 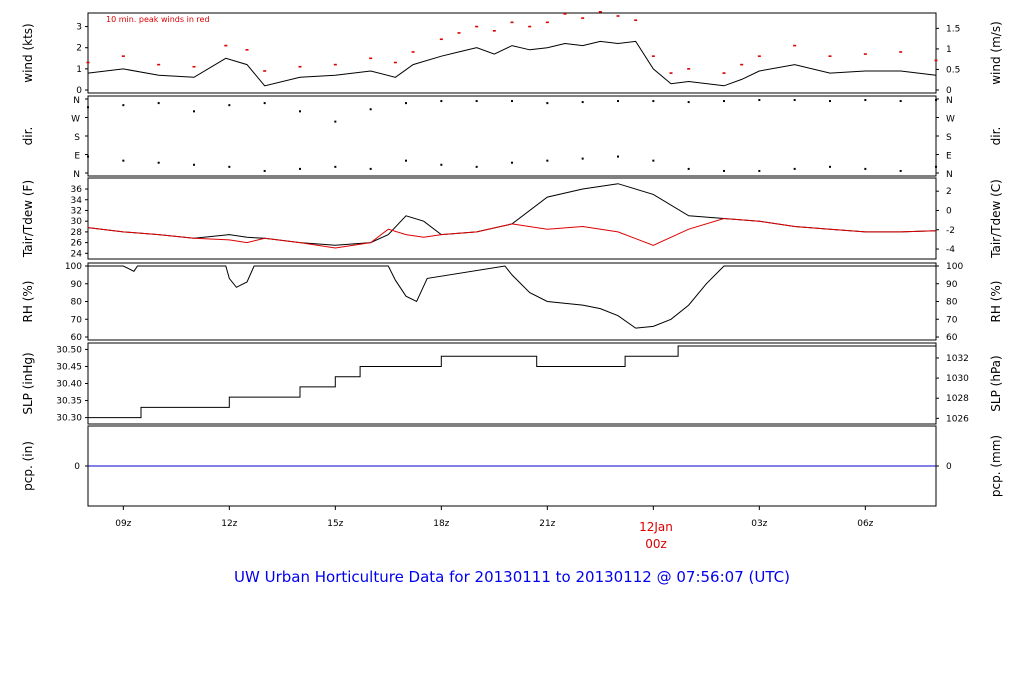 What do you see at coordinates (77, 157) in the screenshot?
I see `dir-tick-label-left: E` at bounding box center [77, 157].